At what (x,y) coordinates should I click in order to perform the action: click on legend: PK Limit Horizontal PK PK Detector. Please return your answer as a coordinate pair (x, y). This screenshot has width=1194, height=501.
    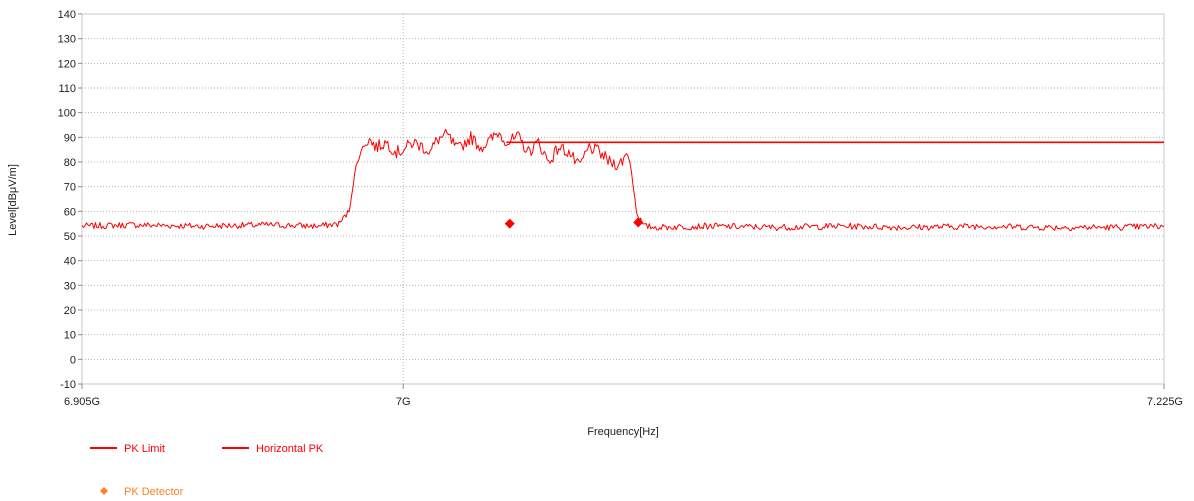
    Looking at the image, I should click on (207, 470).